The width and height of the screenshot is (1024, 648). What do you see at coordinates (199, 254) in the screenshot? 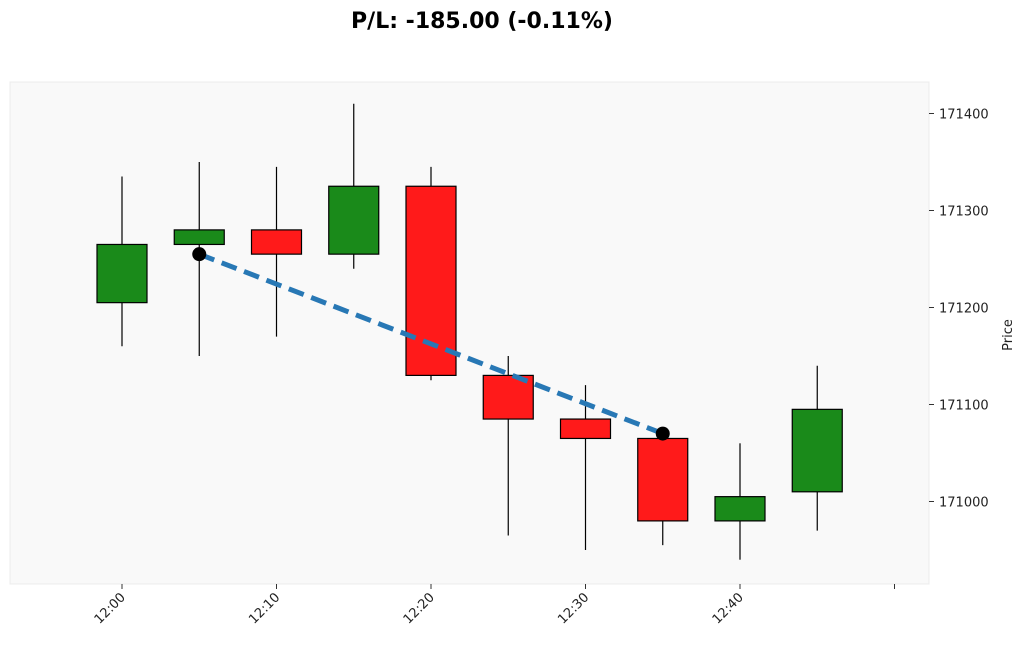
I see `entry-marker` at bounding box center [199, 254].